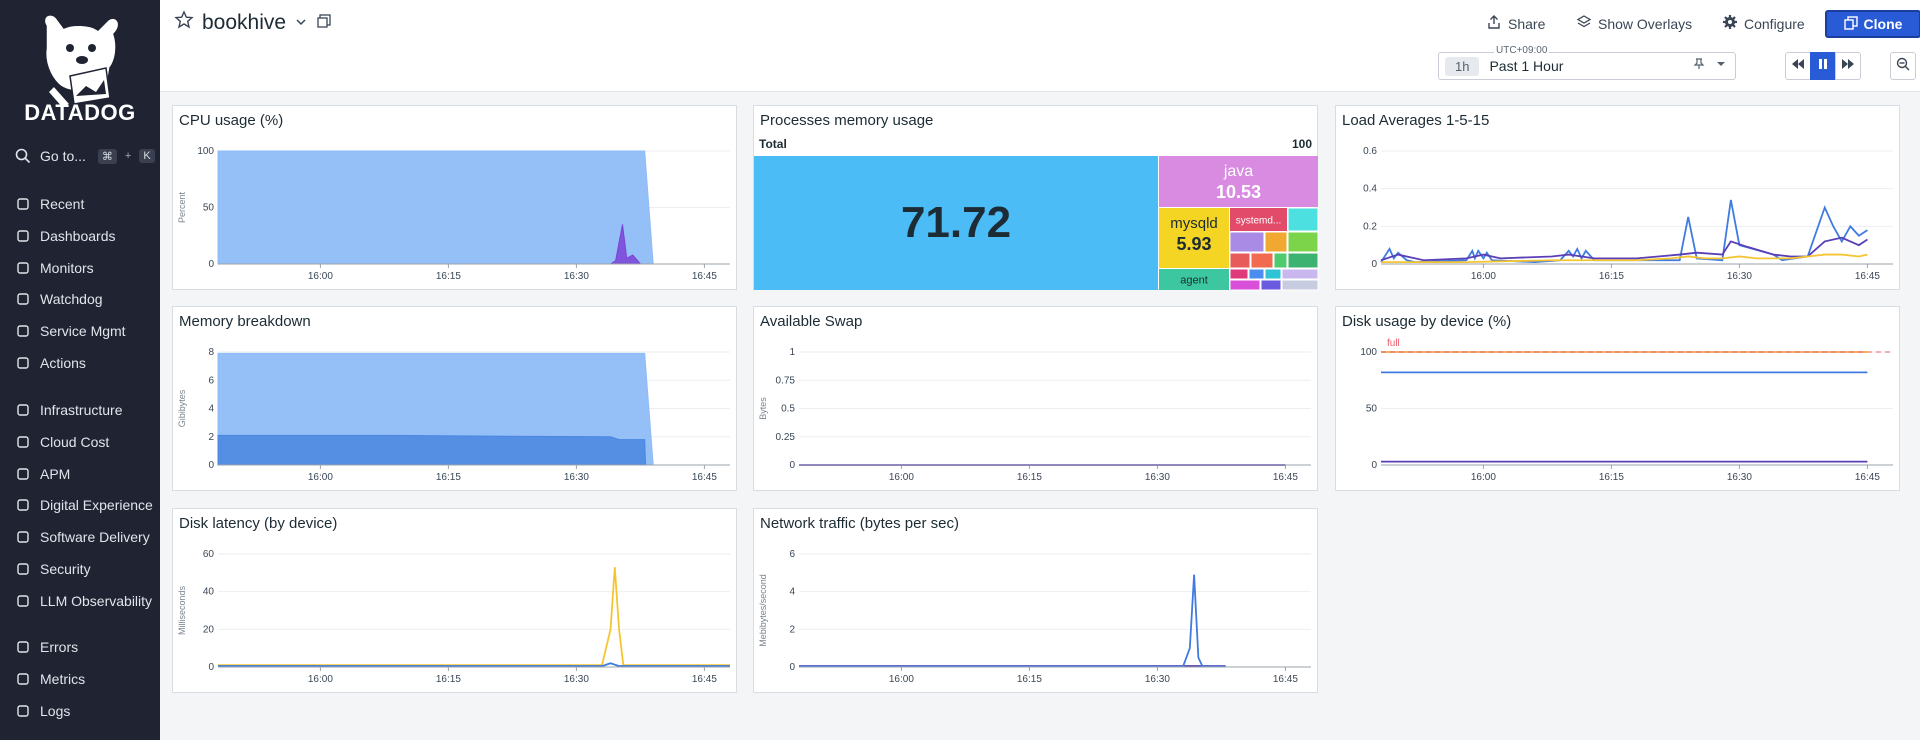 This screenshot has height=740, width=1920. I want to click on sidebar-item-errors: Errors, so click(86, 647).